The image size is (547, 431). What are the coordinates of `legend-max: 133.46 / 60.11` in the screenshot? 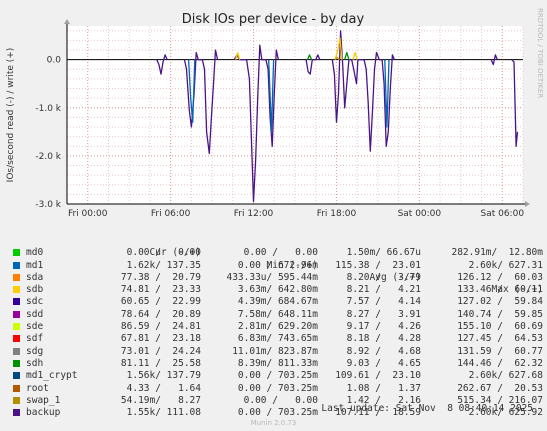 It's located at (500, 290).